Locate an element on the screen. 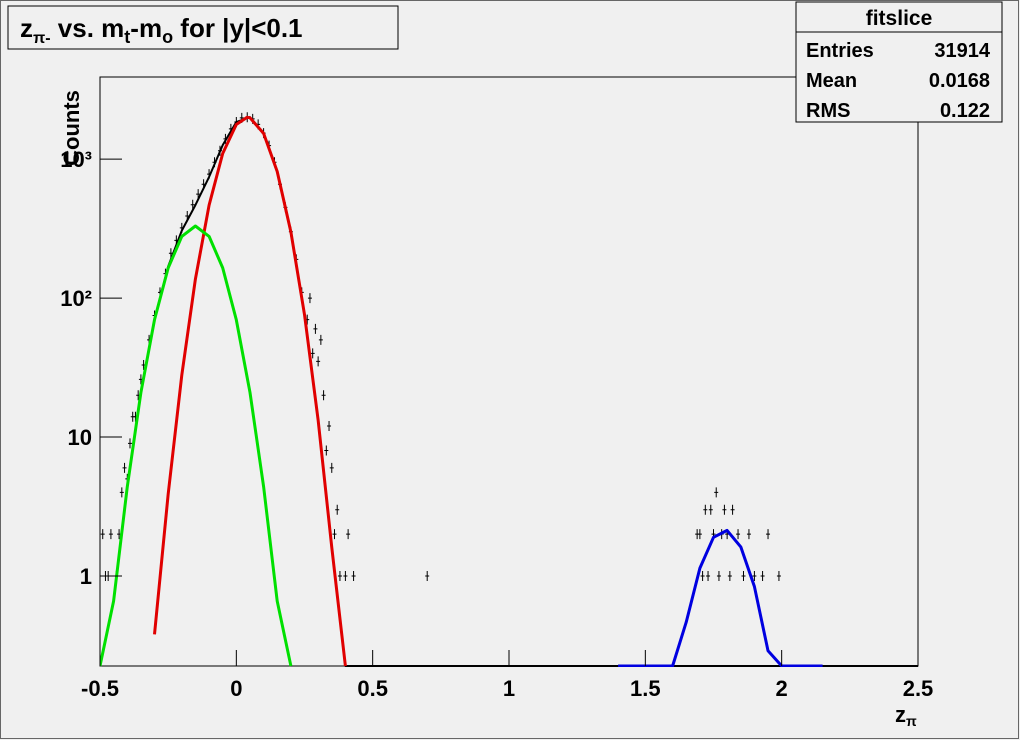  x-tick-label: 1.5 is located at coordinates (645, 688).